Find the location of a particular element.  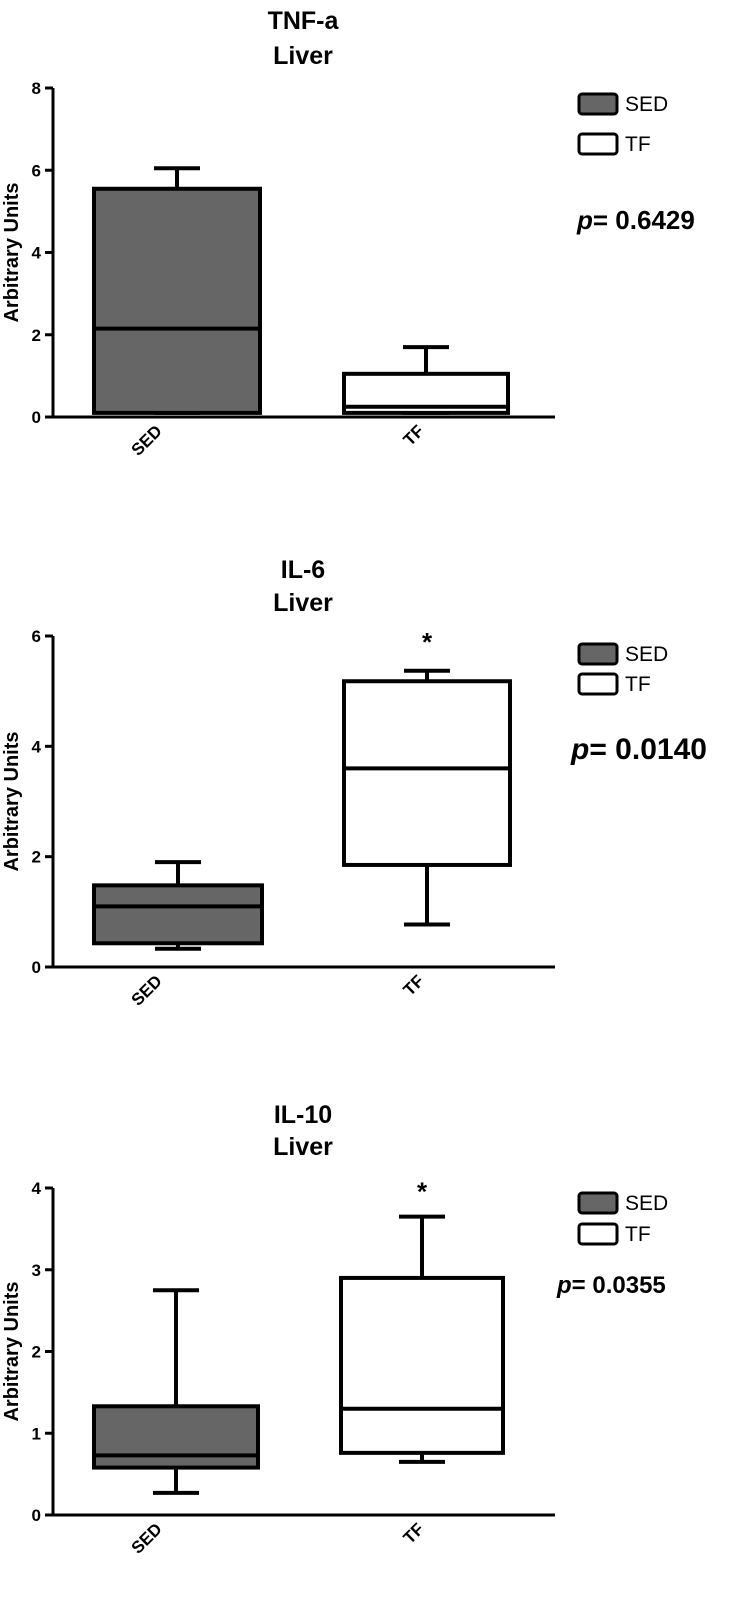

p-value-number: = 0.6429 is located at coordinates (644, 220).